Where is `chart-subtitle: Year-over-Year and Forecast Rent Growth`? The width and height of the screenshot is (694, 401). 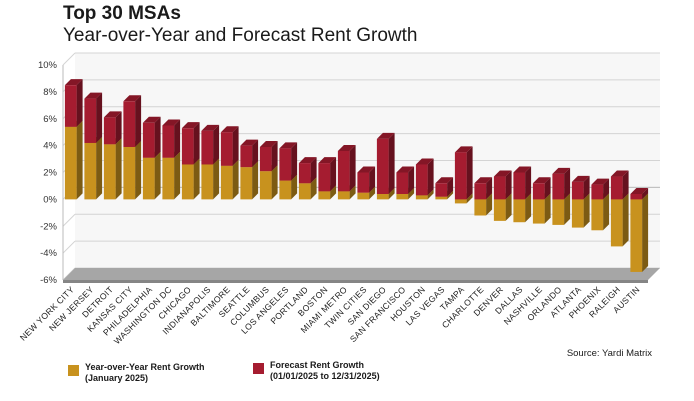
chart-subtitle: Year-over-Year and Forecast Rent Growth is located at coordinates (240, 35).